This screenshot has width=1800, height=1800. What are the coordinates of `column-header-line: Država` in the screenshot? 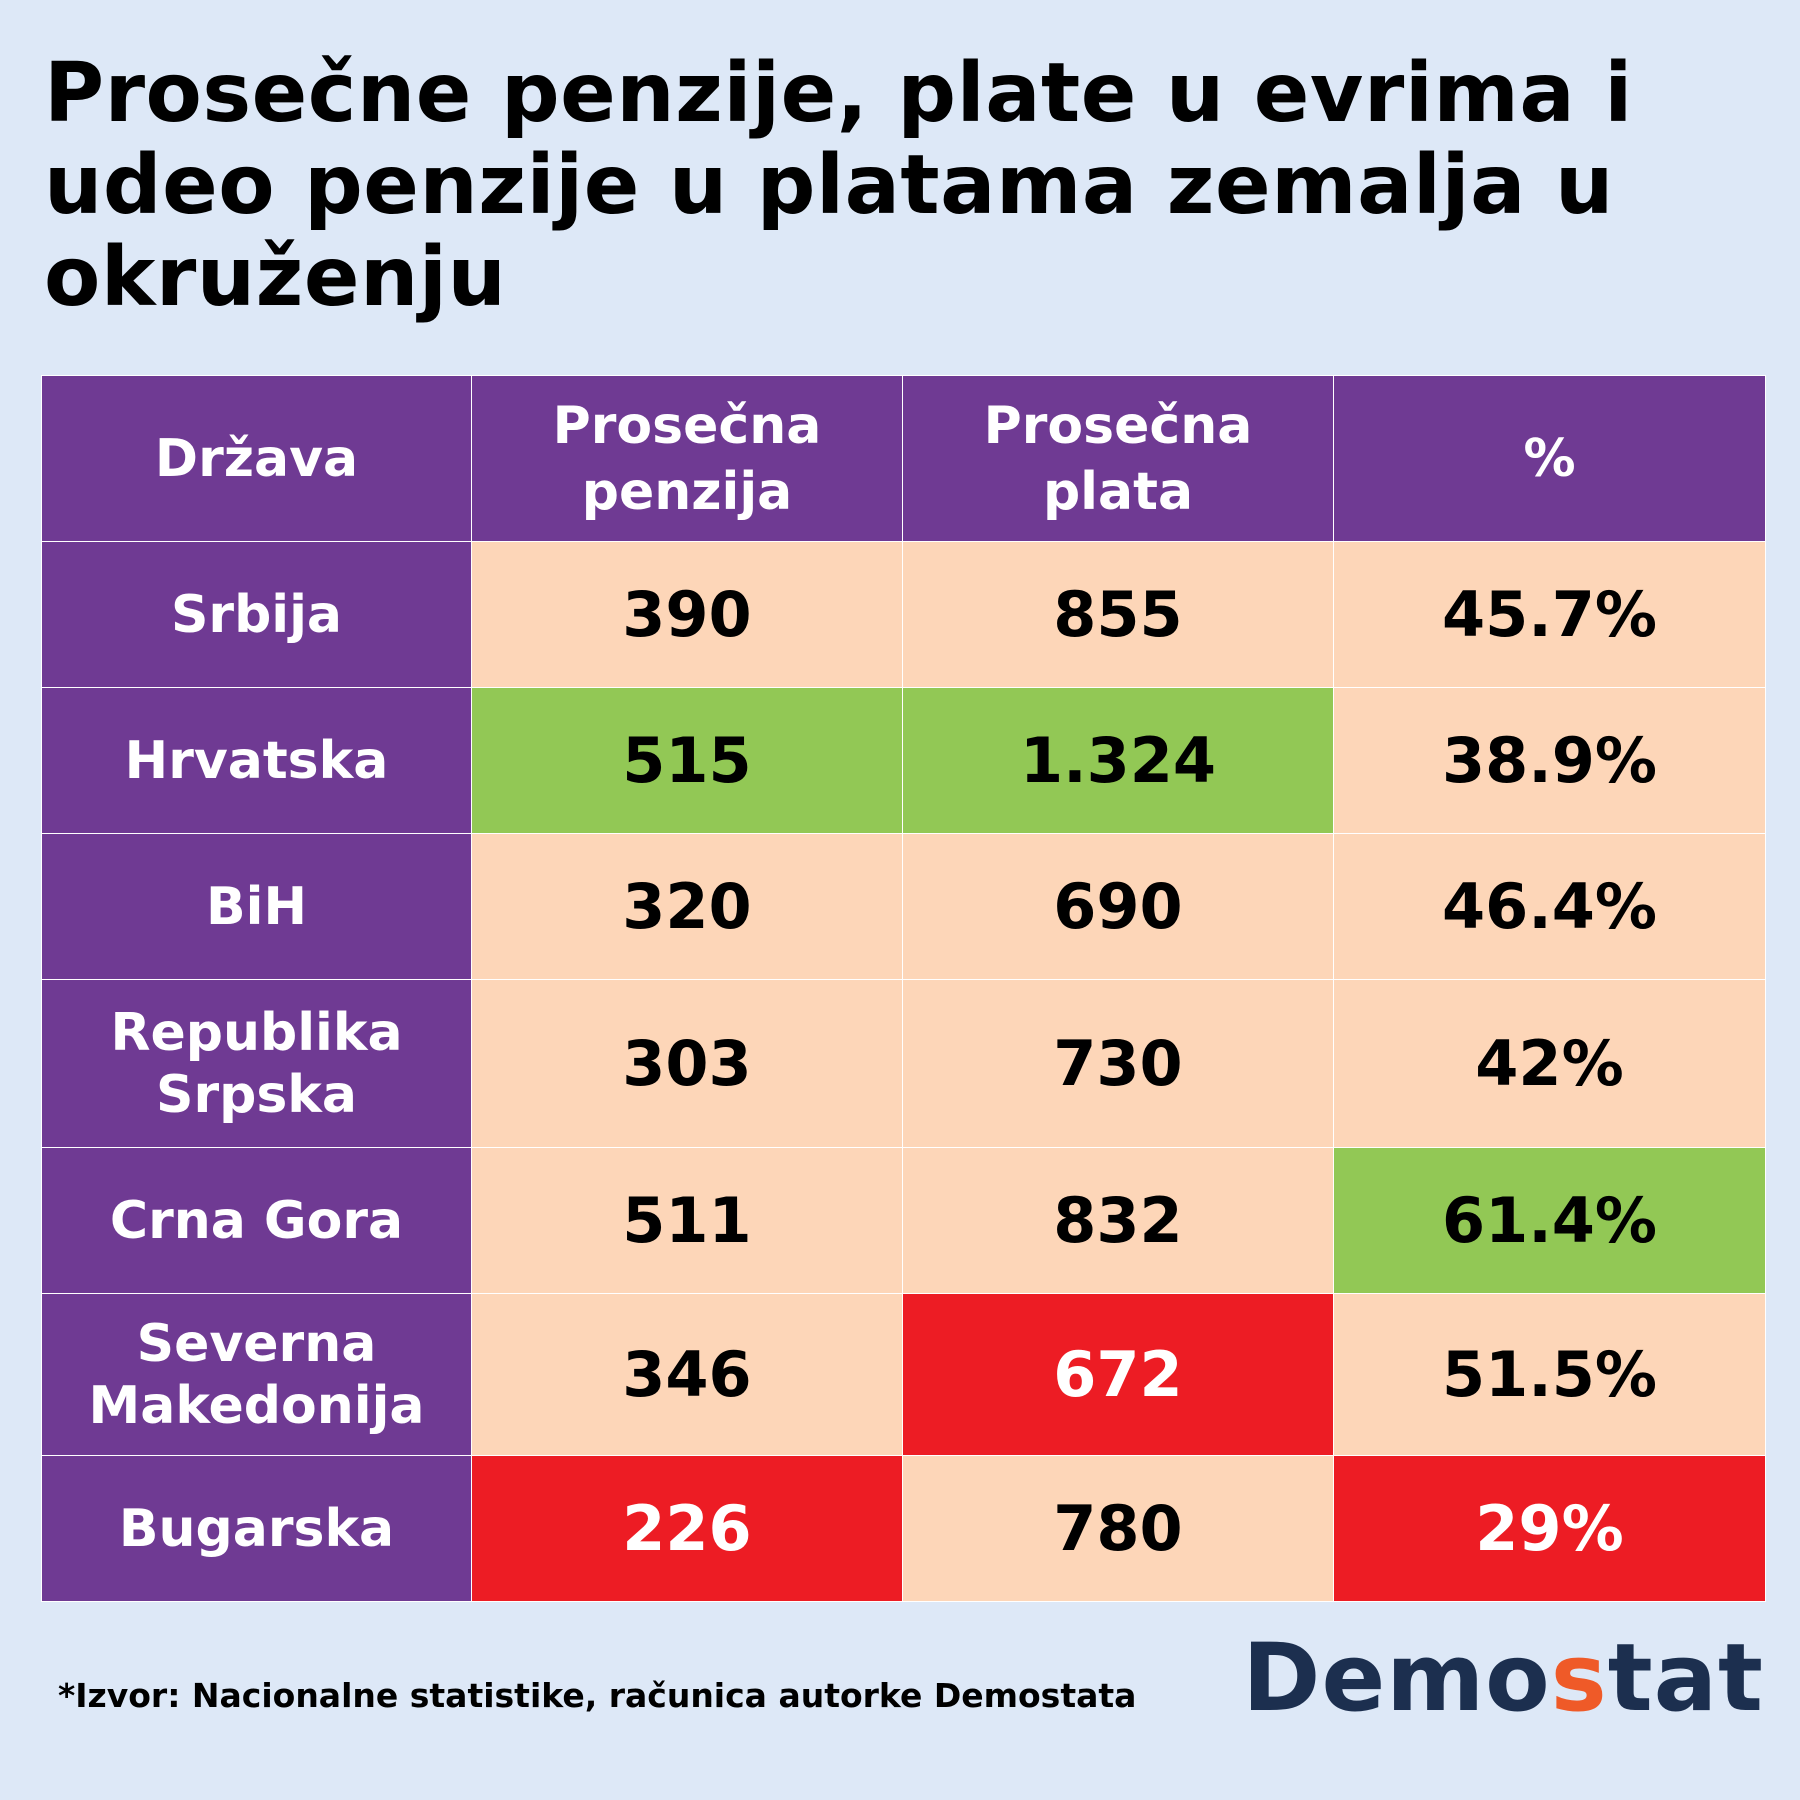 It's located at (256, 458).